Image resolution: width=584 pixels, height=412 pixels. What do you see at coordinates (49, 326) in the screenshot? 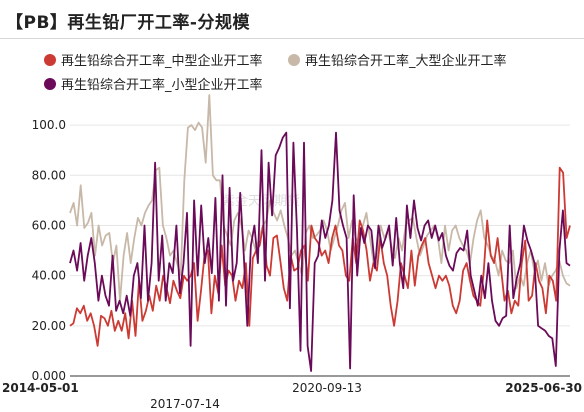
I see `y-tick-label: 20.00` at bounding box center [49, 326].